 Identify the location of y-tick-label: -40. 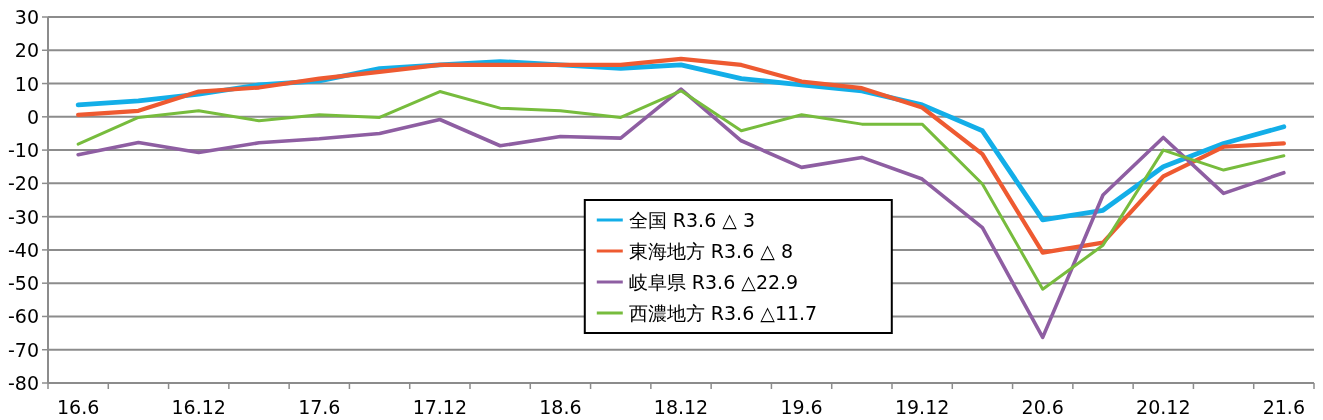
(23, 249).